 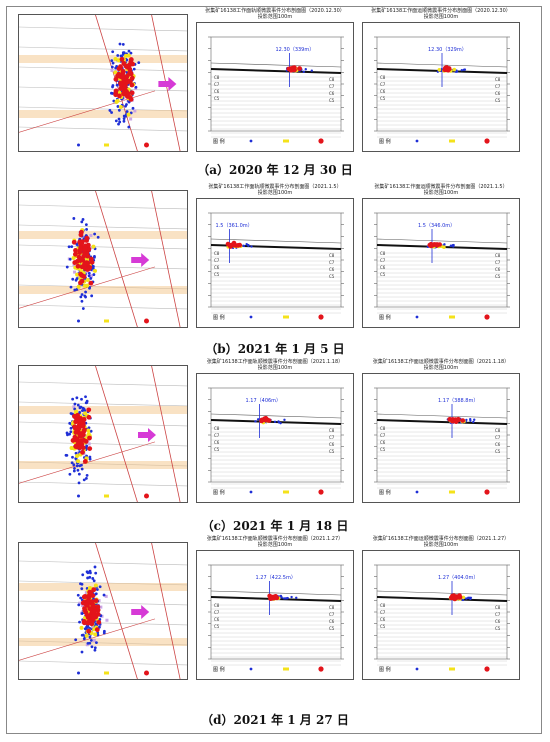 I want to click on plan-view-panel, so click(x=103, y=259).